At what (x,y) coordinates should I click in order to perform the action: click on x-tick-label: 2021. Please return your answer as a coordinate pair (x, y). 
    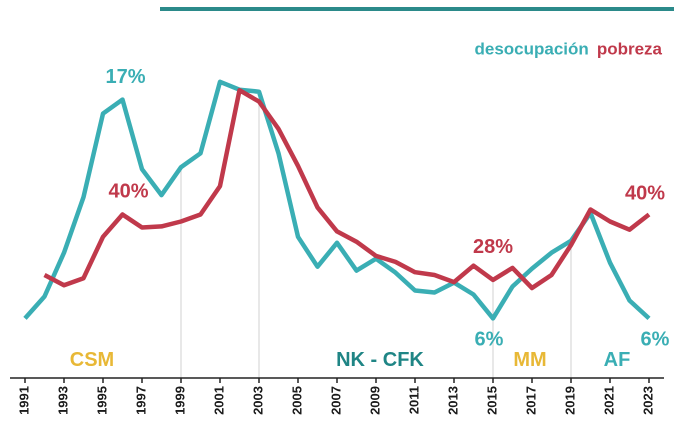
    Looking at the image, I should click on (608, 400).